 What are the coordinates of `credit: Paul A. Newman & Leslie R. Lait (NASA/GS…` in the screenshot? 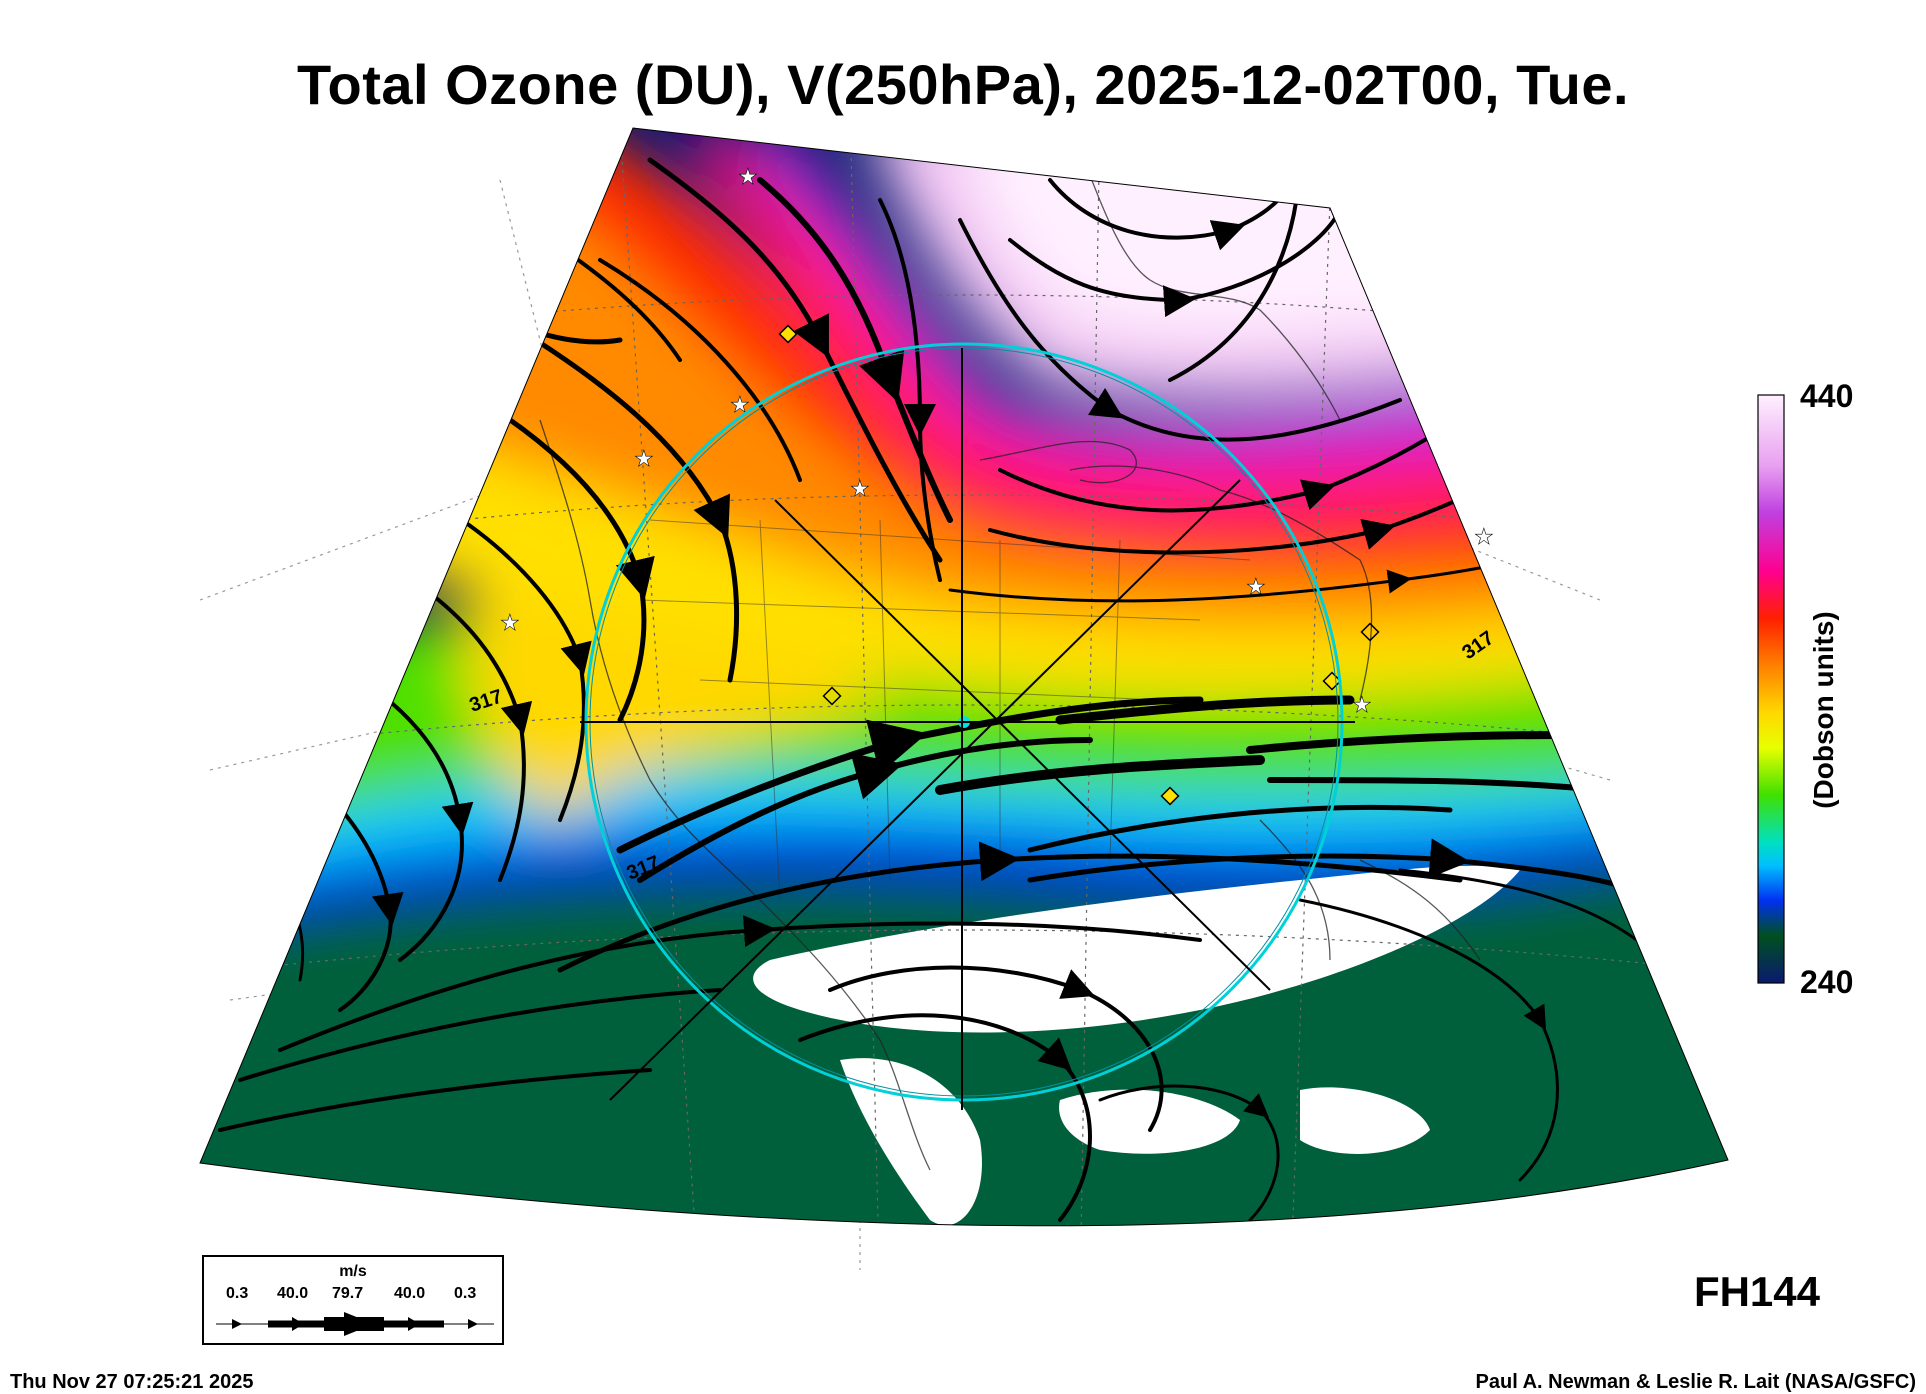 It's located at (1695, 1382).